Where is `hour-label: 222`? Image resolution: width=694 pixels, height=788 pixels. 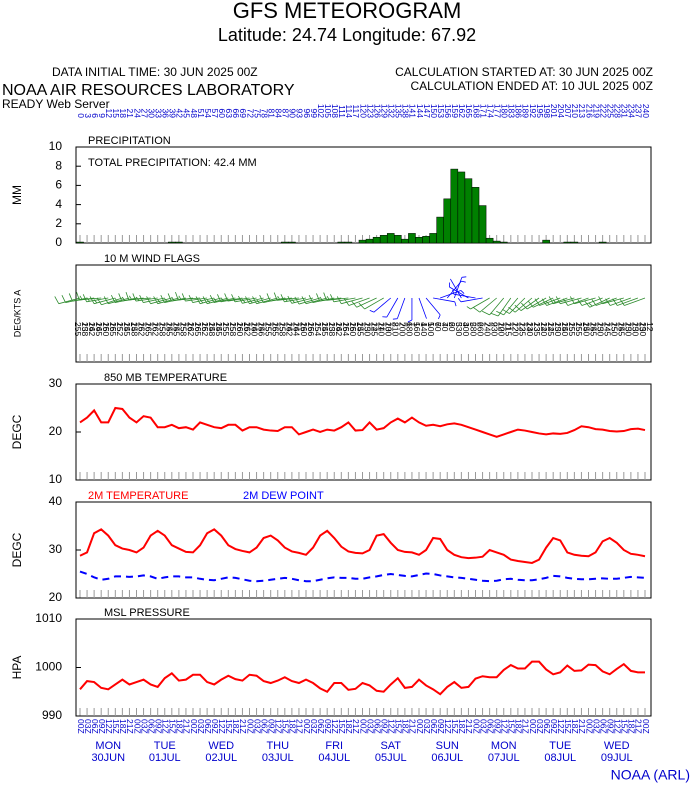 hour-label: 222 is located at coordinates (603, 111).